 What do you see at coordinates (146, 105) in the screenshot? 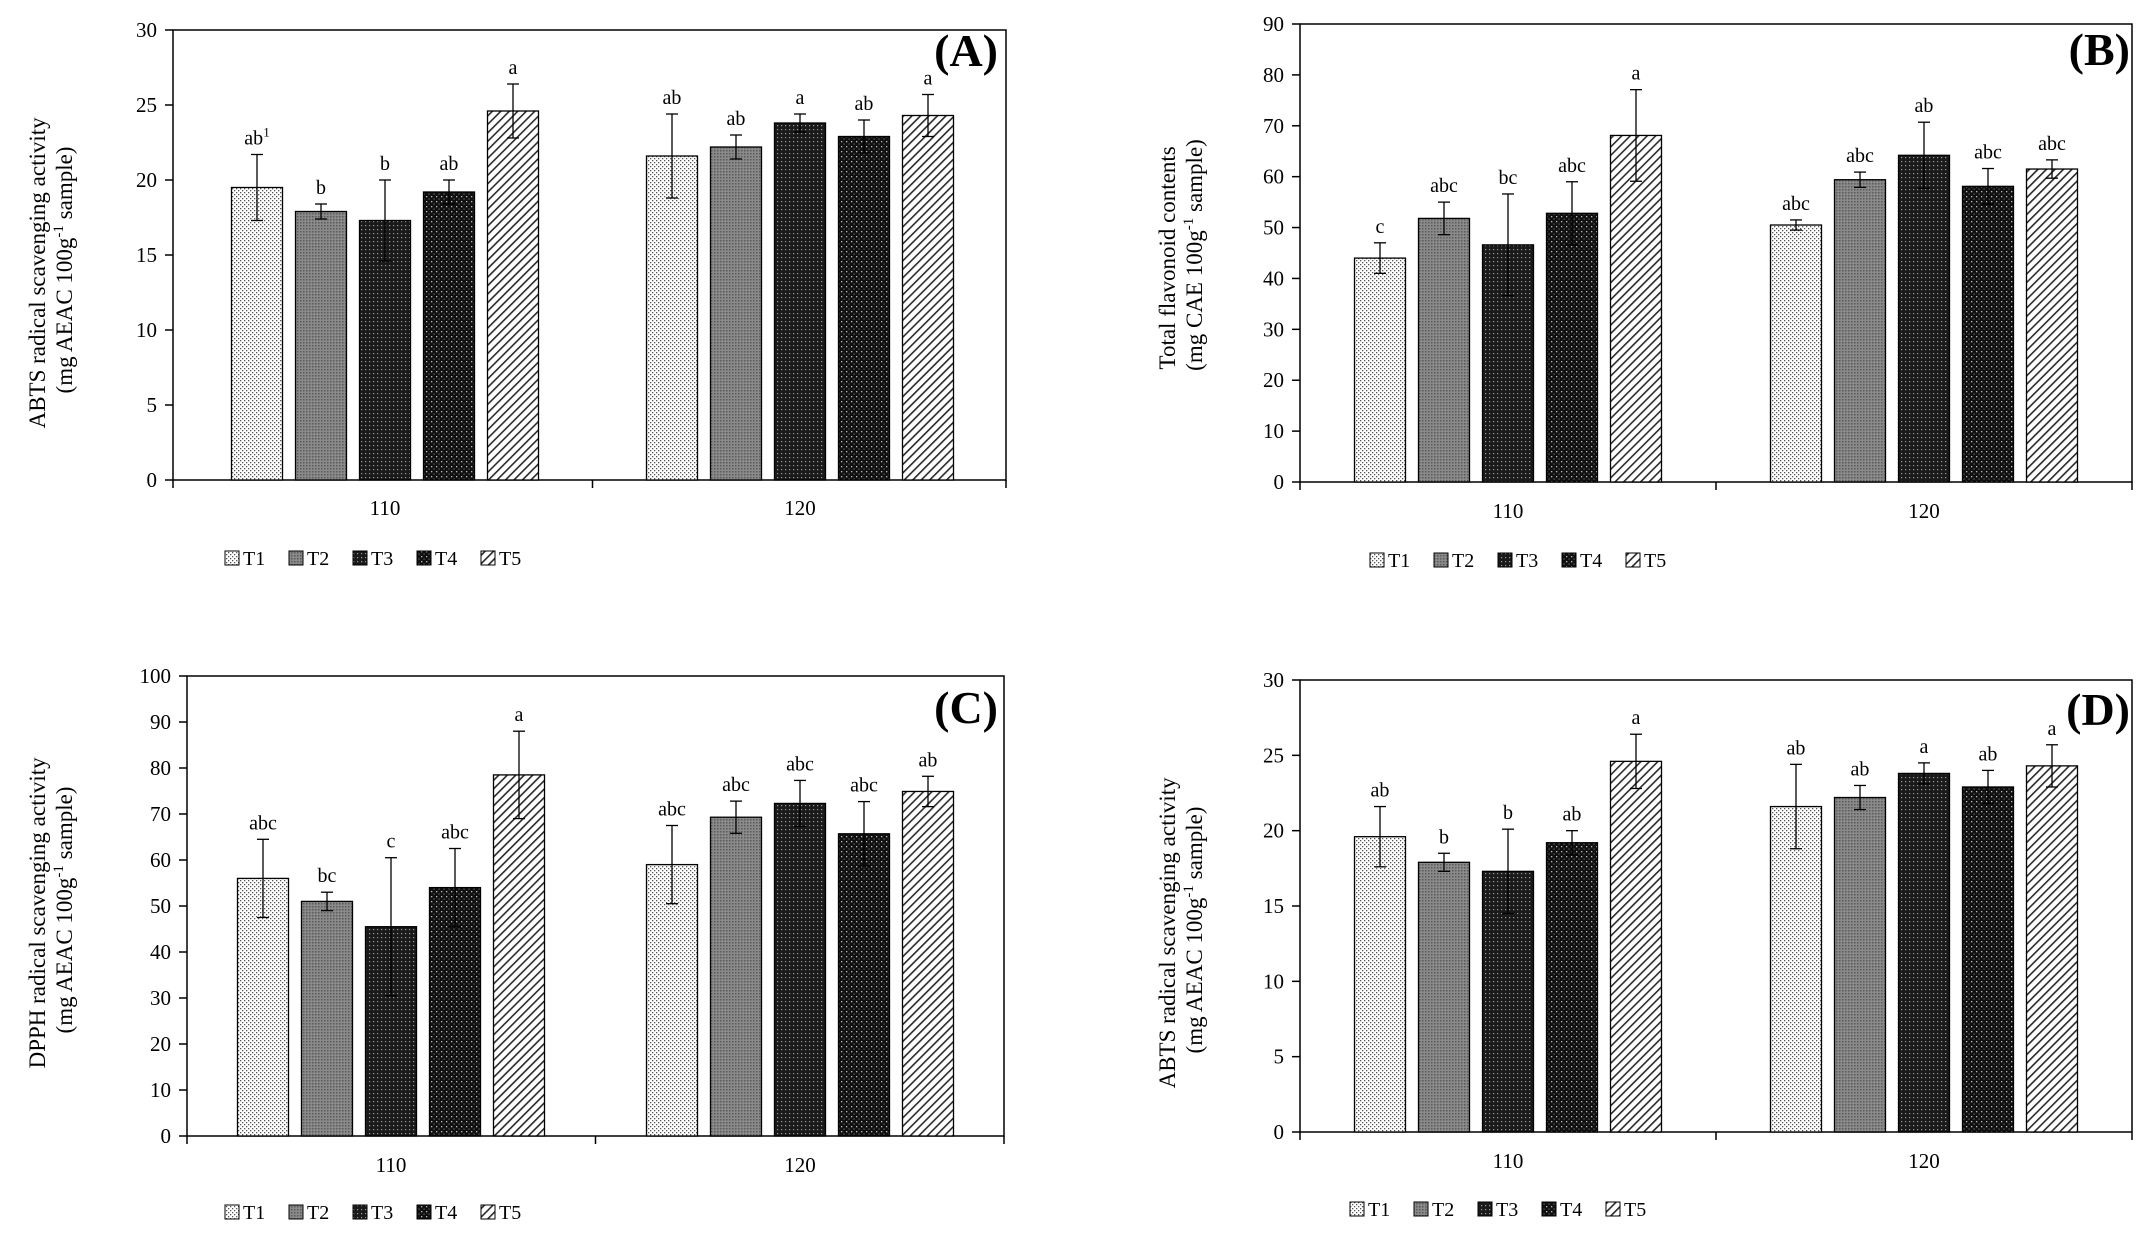
I see `y-tick-label: 25` at bounding box center [146, 105].